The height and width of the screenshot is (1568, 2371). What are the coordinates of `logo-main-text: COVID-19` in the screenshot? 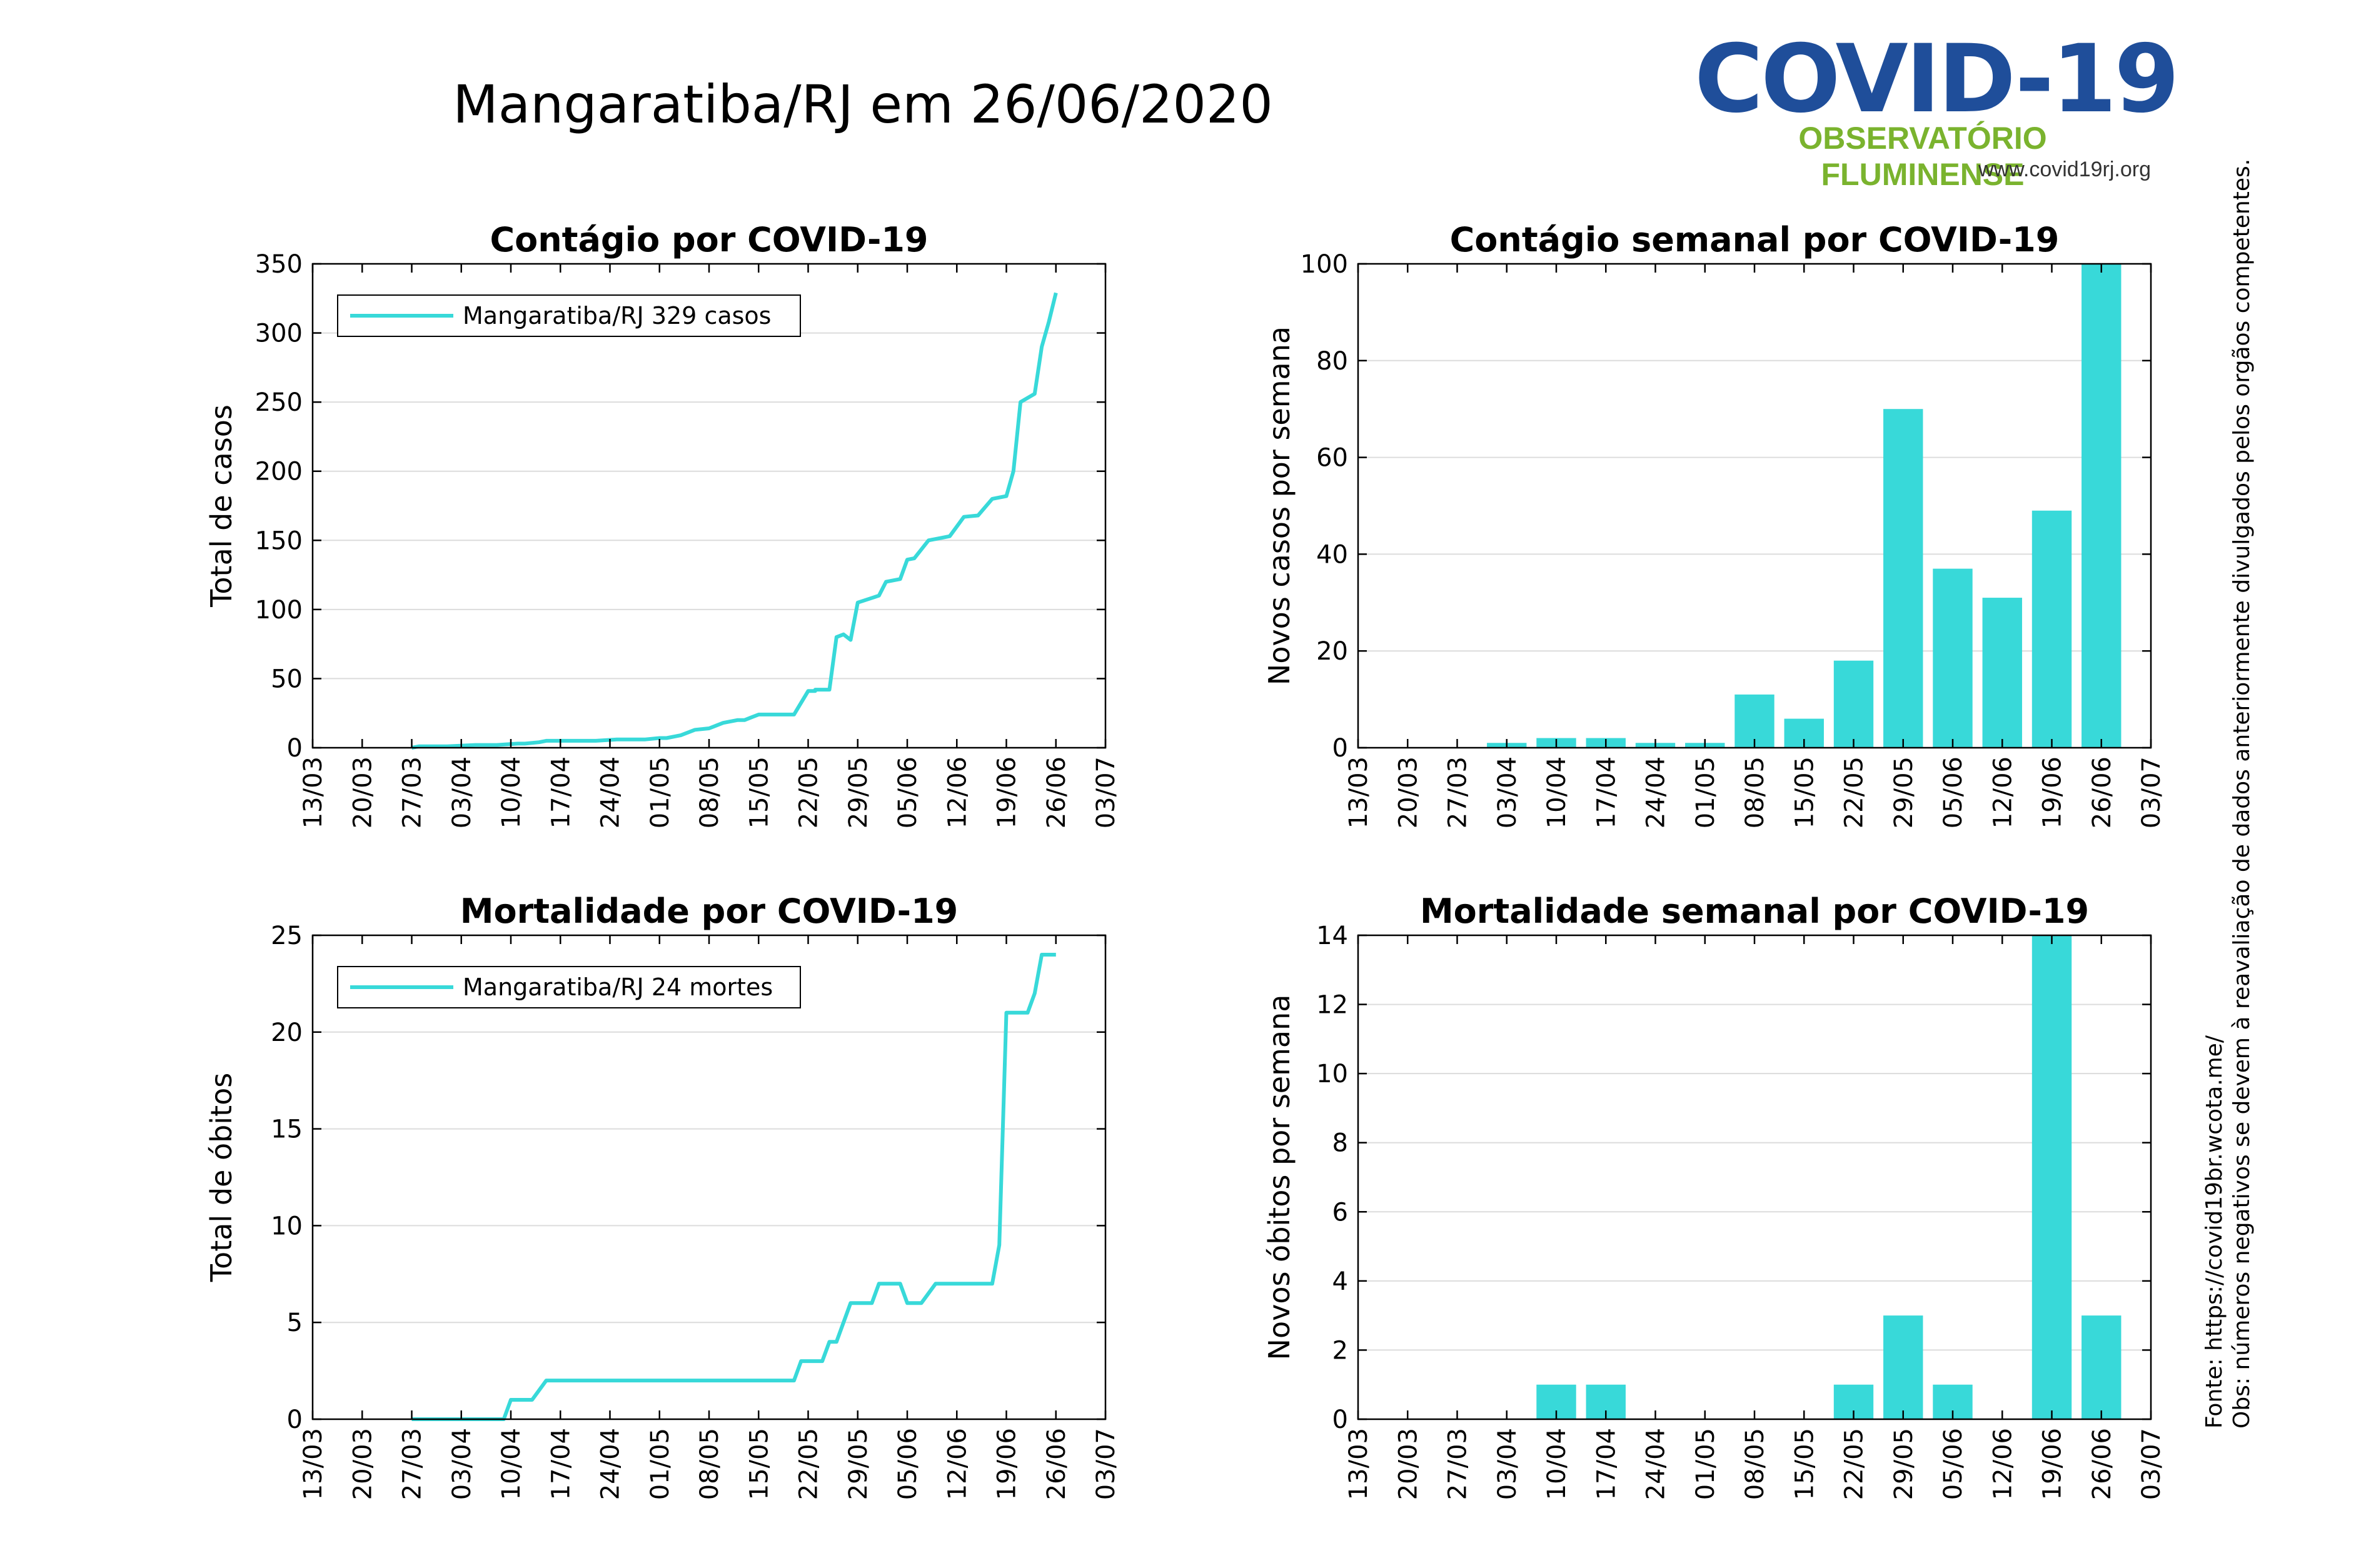 It's located at (1937, 79).